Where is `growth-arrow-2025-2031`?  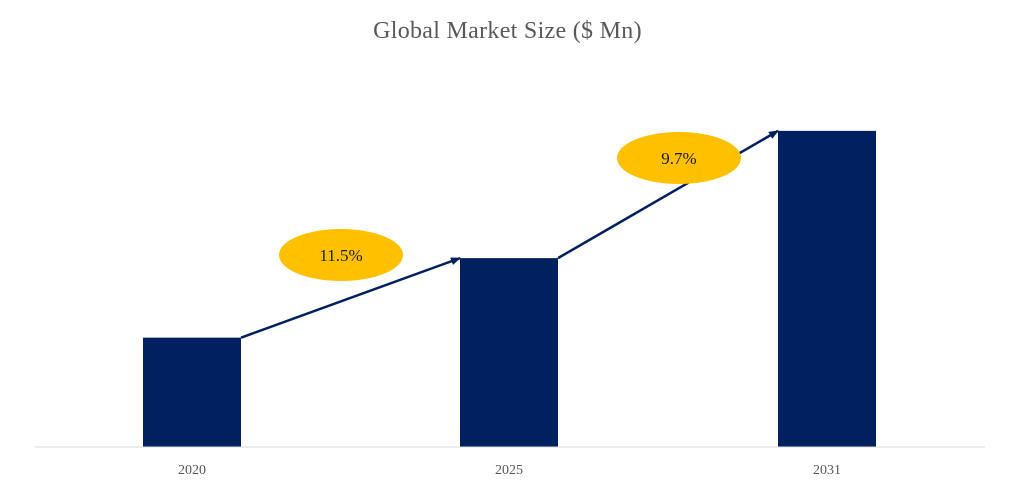 growth-arrow-2025-2031 is located at coordinates (668, 194).